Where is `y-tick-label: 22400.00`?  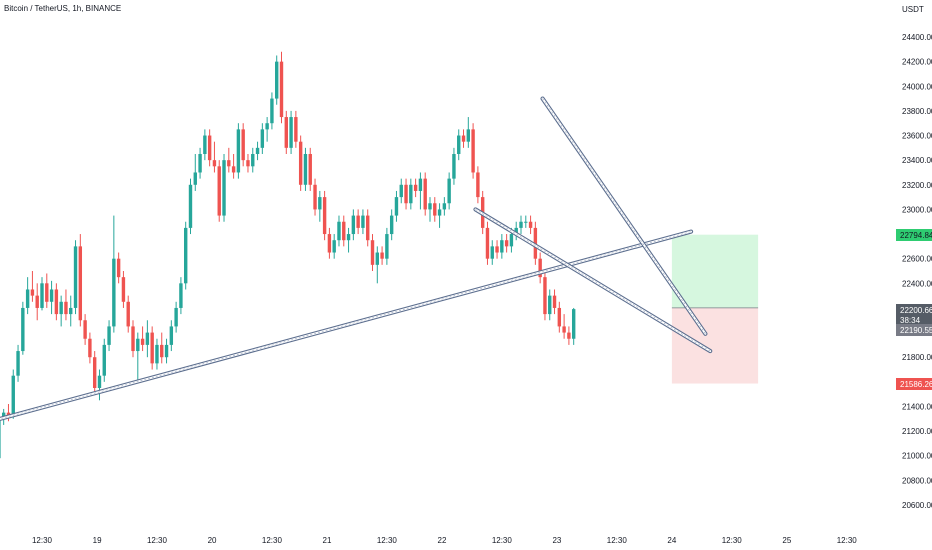
y-tick-label: 22400.00 is located at coordinates (917, 283).